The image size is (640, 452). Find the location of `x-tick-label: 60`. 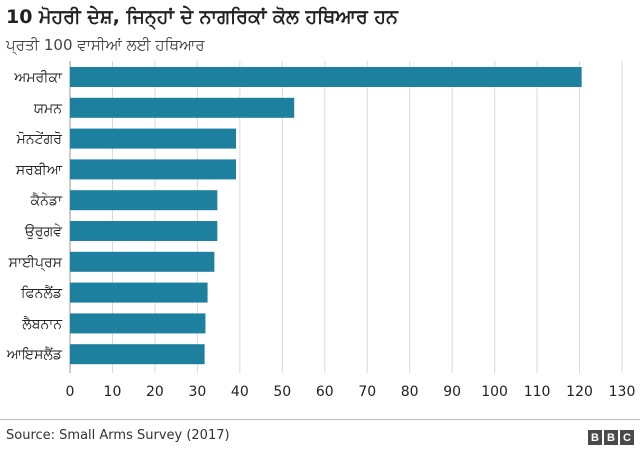

x-tick-label: 60 is located at coordinates (325, 392).